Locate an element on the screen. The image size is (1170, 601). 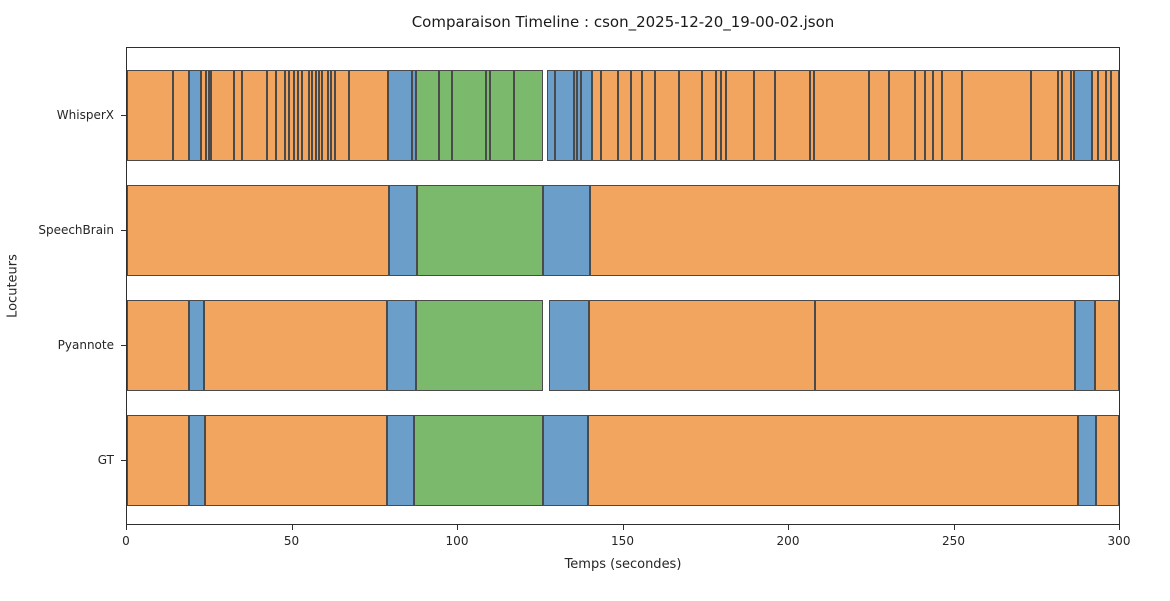
x-tick-label-50: 50 is located at coordinates (291, 541).